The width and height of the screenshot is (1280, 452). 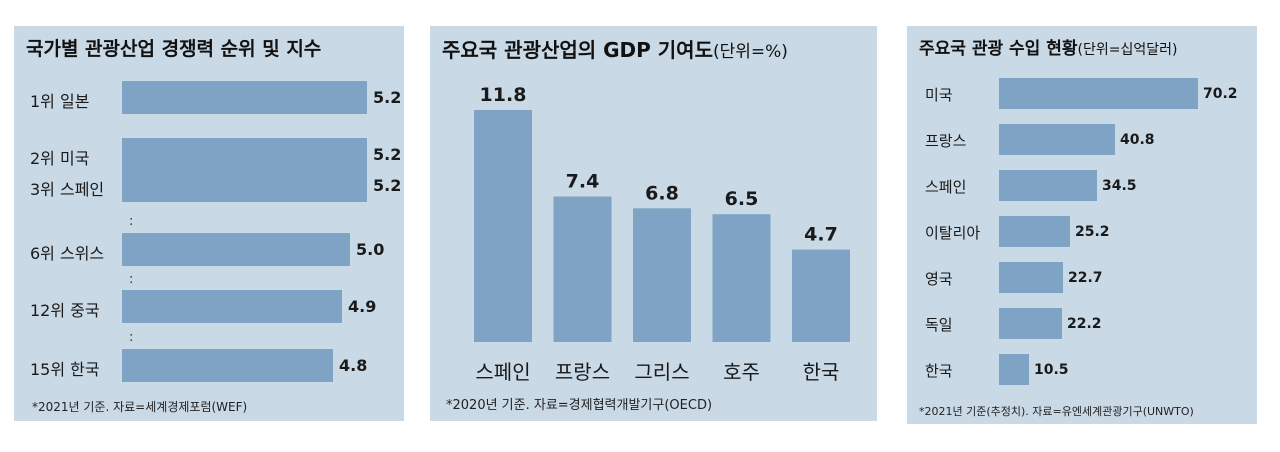 I want to click on revenue-category-label: 한국, so click(x=939, y=371).